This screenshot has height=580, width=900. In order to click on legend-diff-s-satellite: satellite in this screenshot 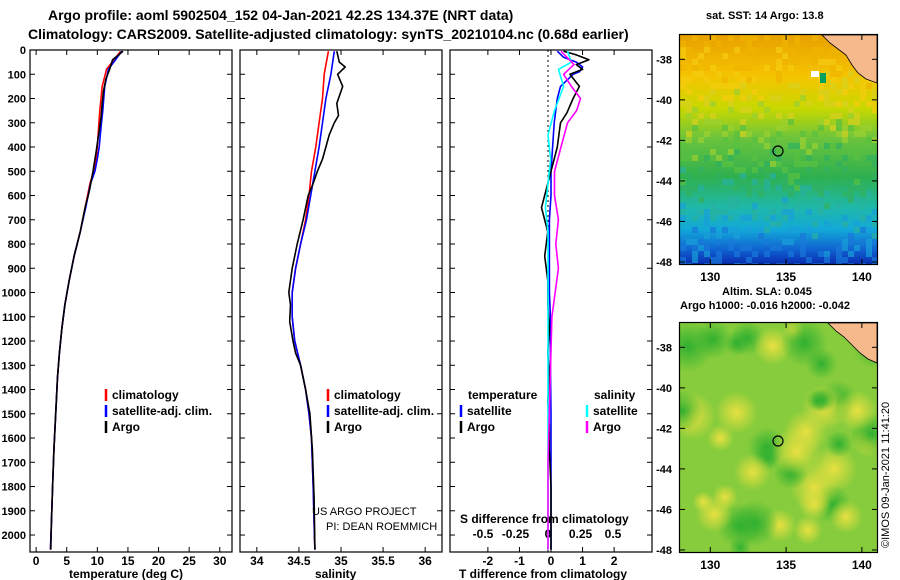, I will do `click(615, 411)`.